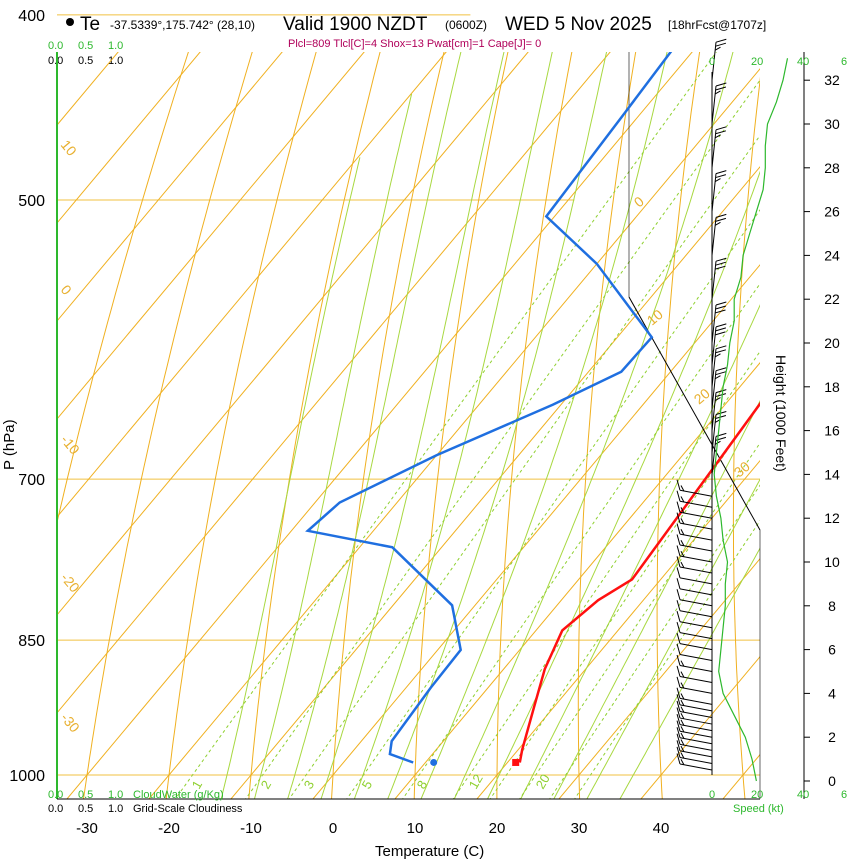  What do you see at coordinates (85, 61) in the screenshot?
I see `cl-tick-top-1: 0.5` at bounding box center [85, 61].